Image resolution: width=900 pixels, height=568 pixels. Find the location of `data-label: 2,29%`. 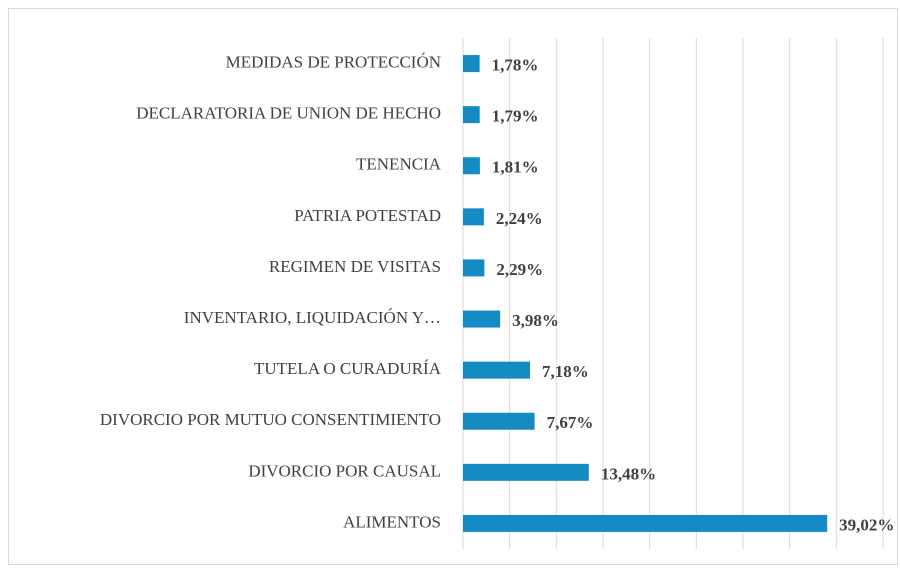

data-label: 2,29% is located at coordinates (519, 269).